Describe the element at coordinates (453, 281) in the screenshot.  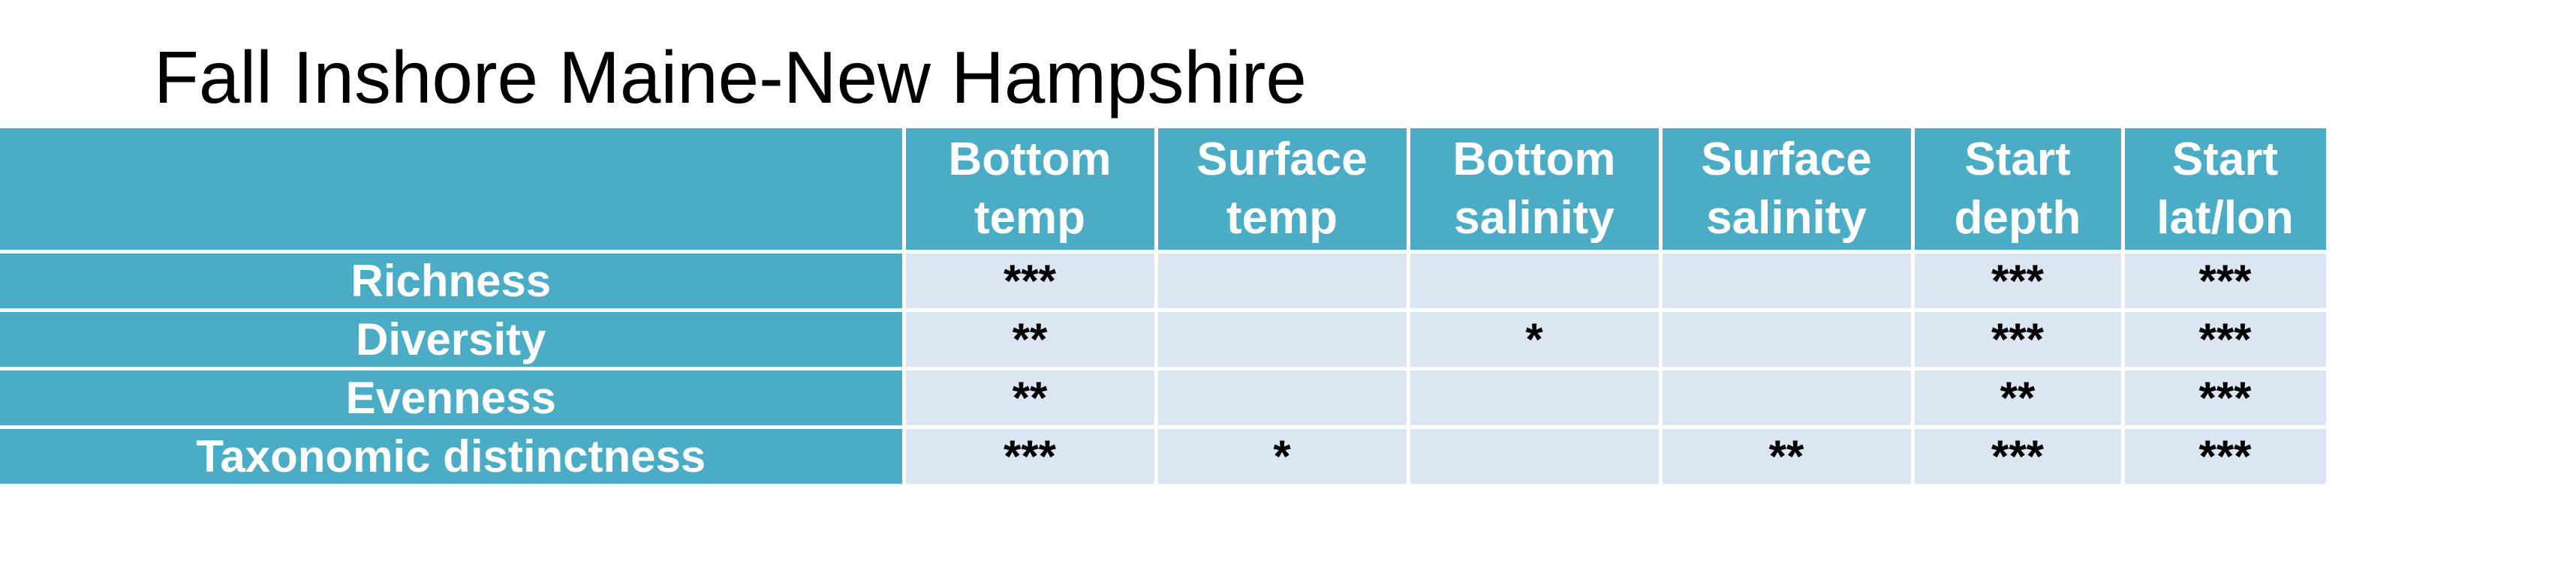
I see `row-label: Richness` at that location.